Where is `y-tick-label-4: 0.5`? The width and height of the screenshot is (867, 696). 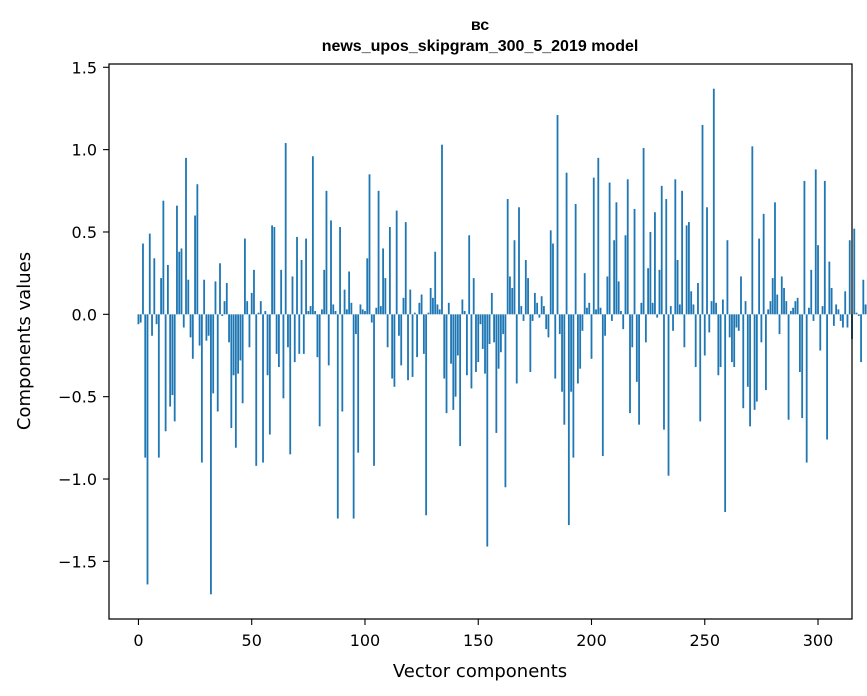 y-tick-label-4: 0.5 is located at coordinates (84, 232).